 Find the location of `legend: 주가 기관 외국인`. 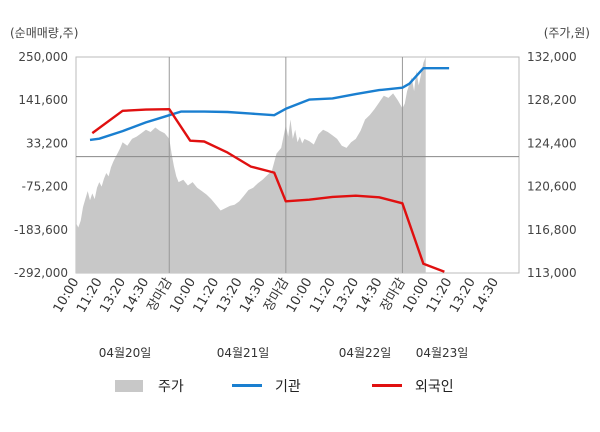

legend: 주가 기관 외국인 is located at coordinates (284, 387).